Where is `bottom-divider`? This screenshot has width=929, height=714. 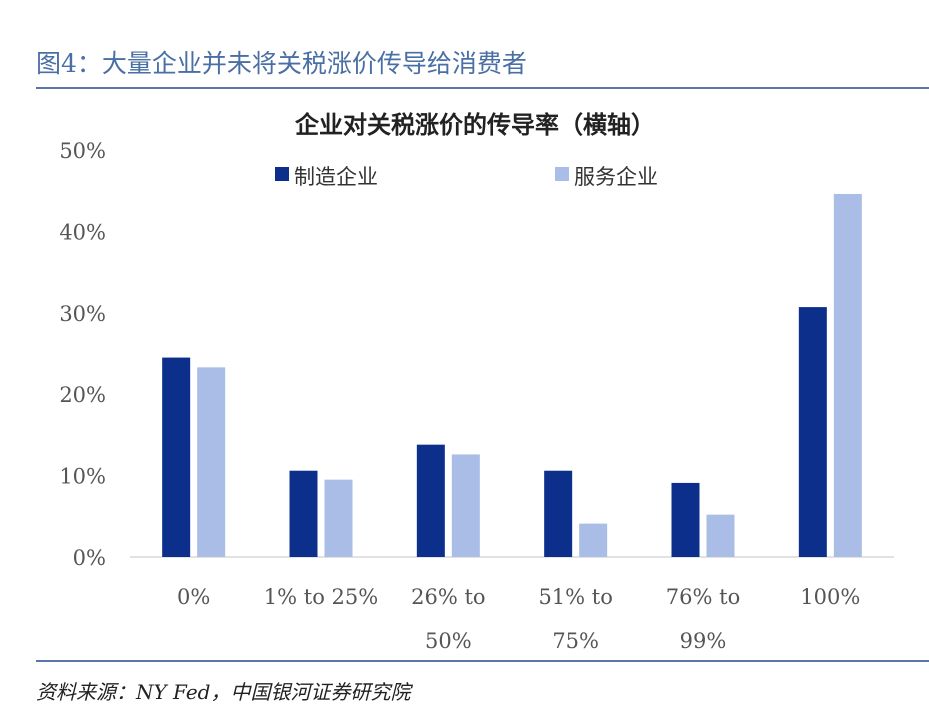 bottom-divider is located at coordinates (482, 661).